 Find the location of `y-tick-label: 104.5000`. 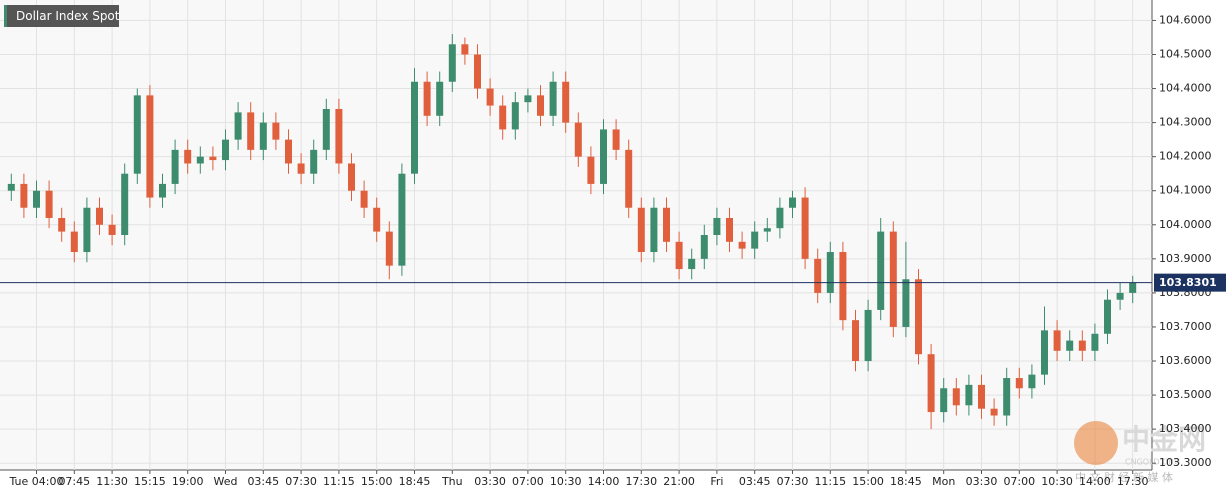

y-tick-label: 104.5000 is located at coordinates (1185, 53).